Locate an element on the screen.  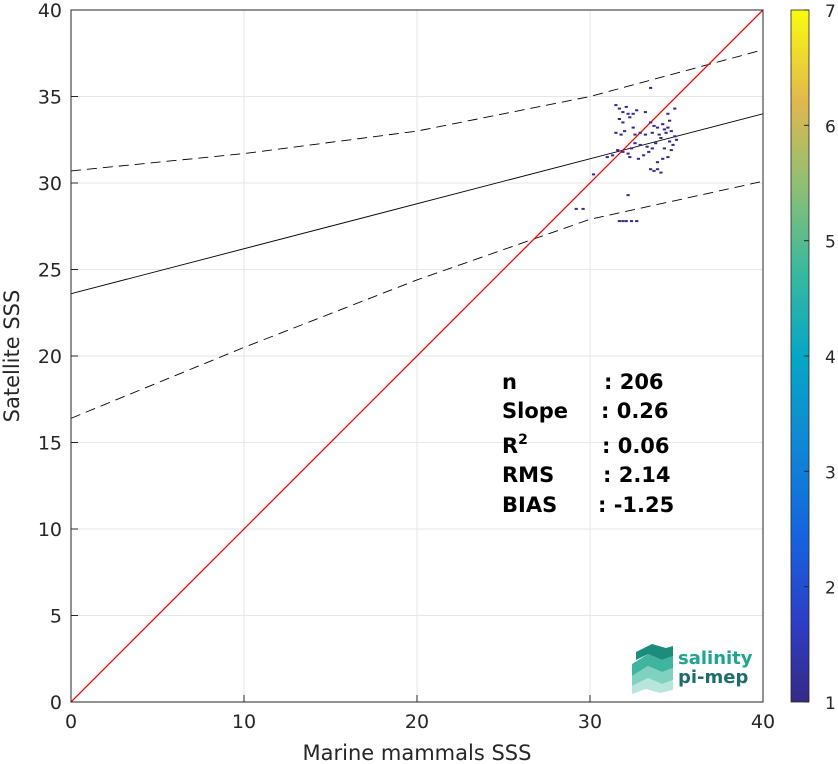
colorbar-ticks: 1 2 3 4 5 6 7 is located at coordinates (820, 358).